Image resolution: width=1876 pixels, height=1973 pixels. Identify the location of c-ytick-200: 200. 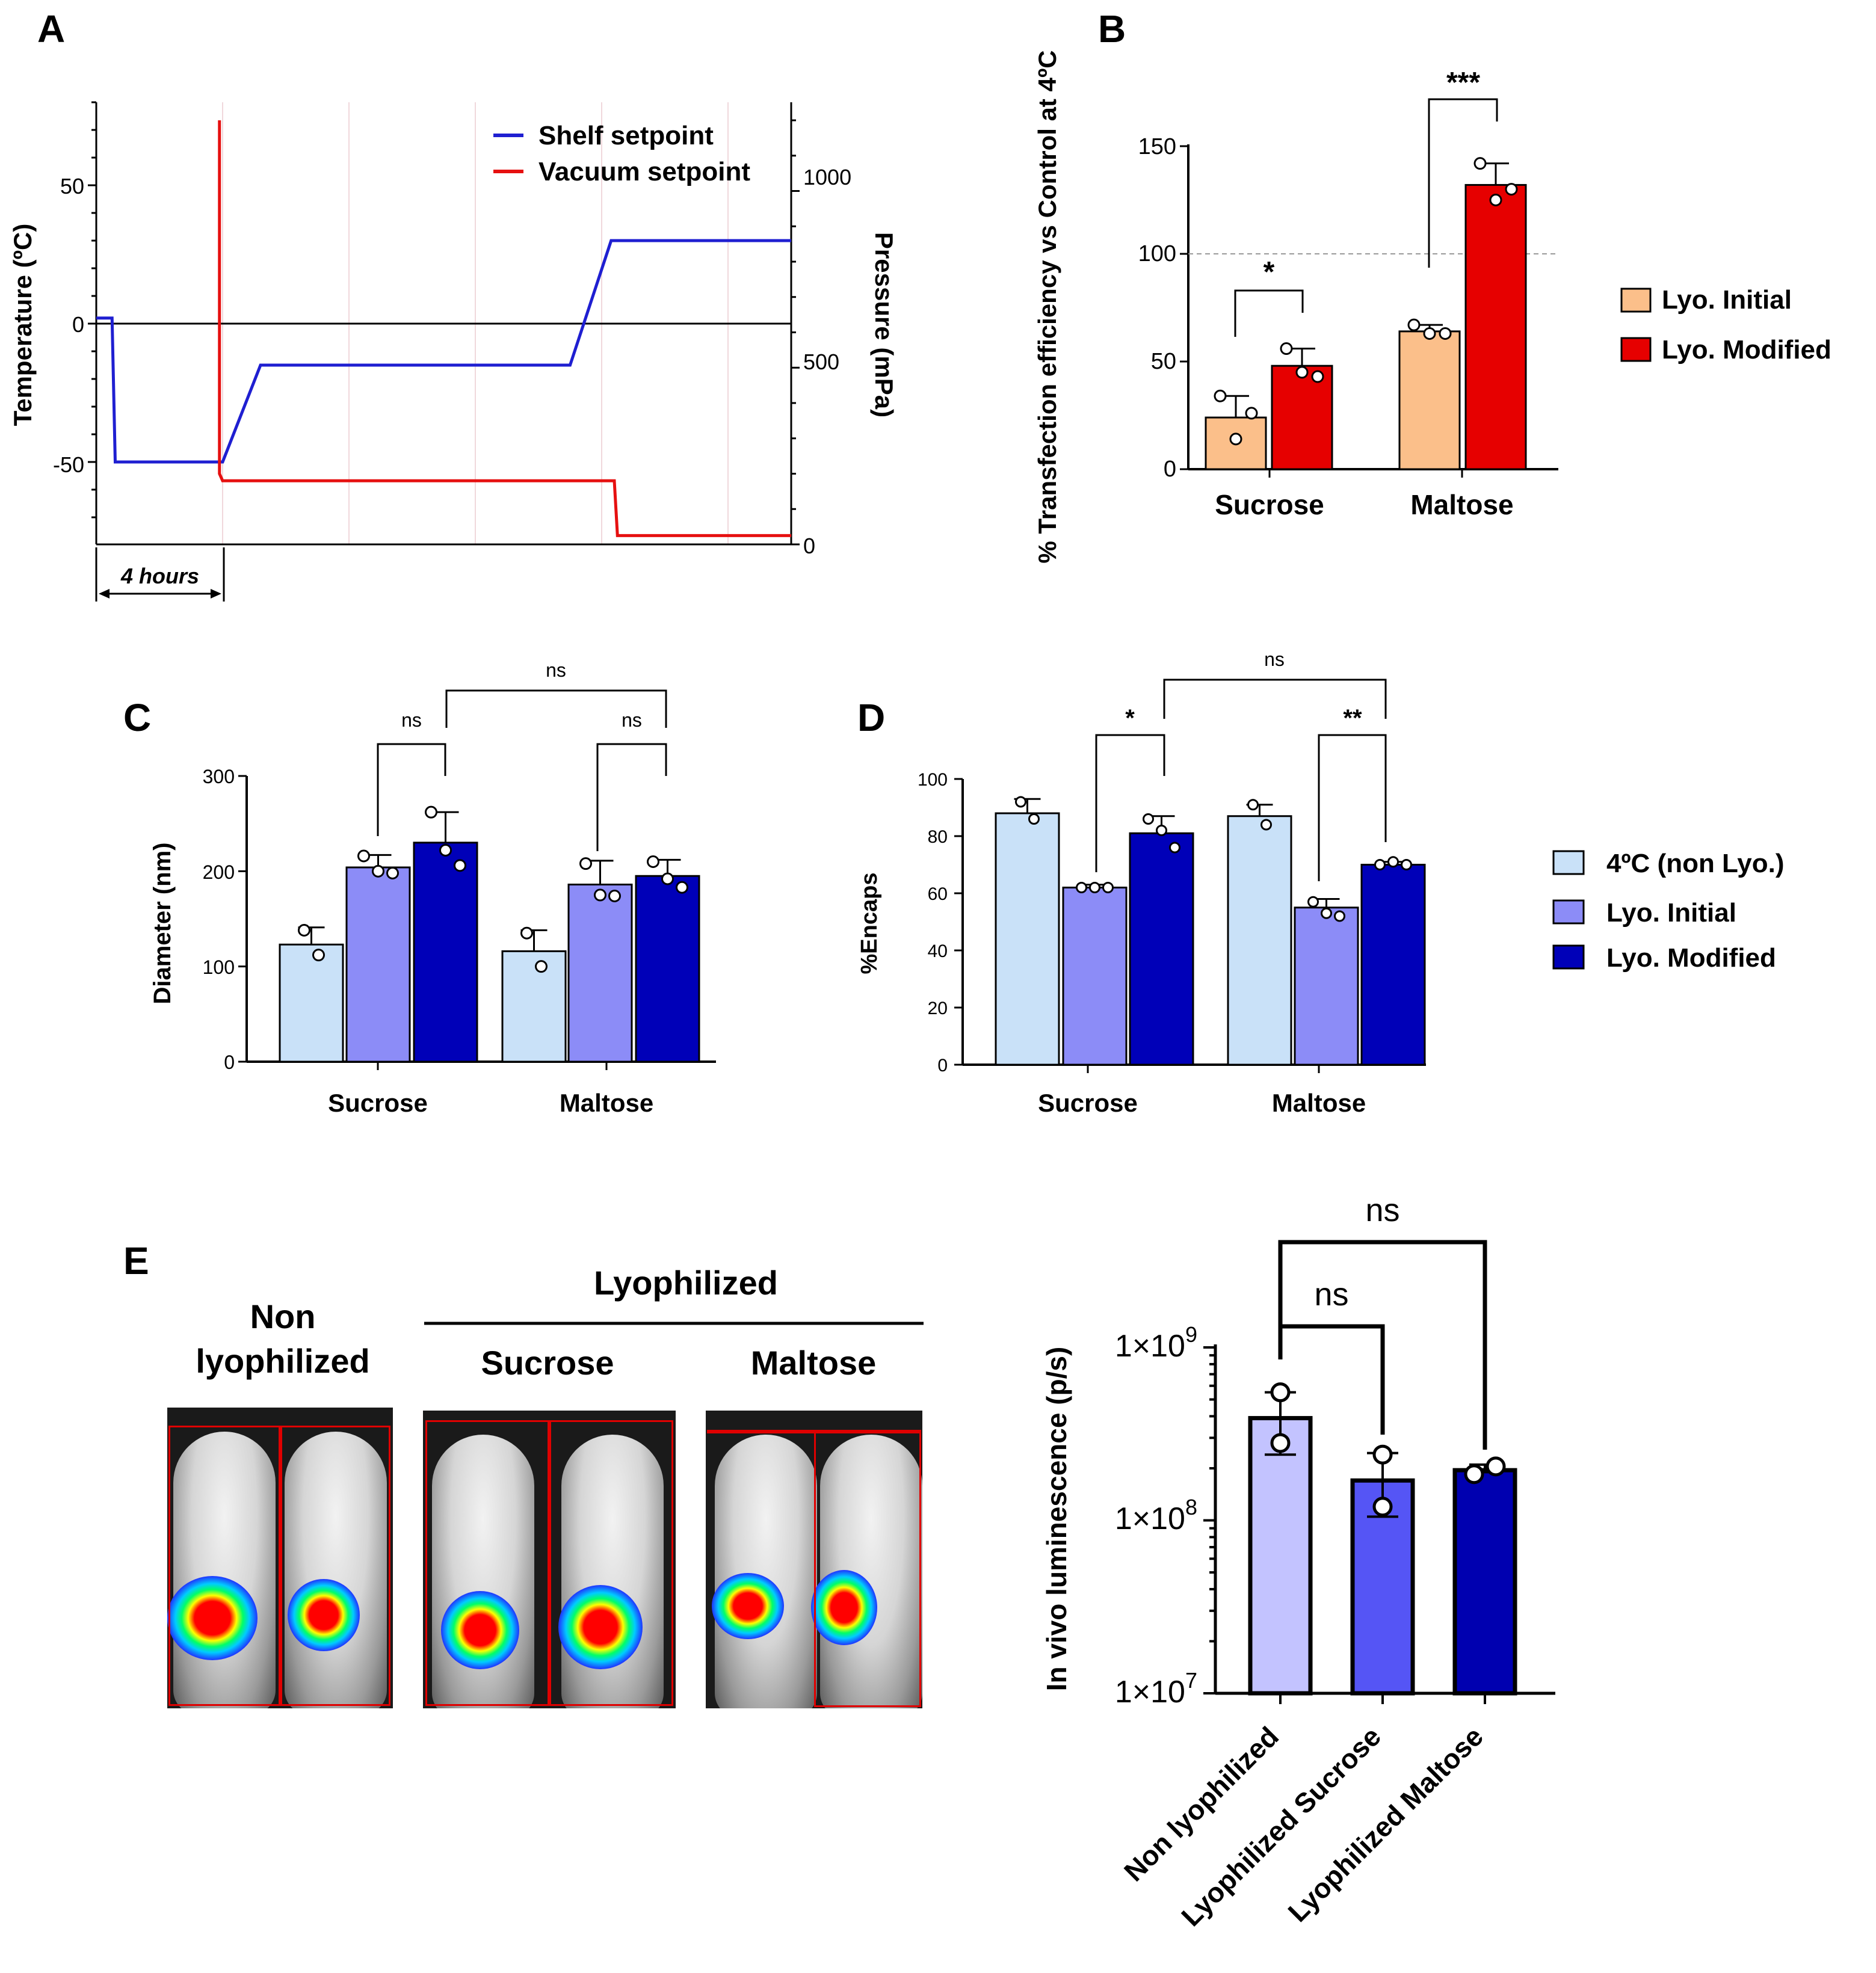
(219, 872).